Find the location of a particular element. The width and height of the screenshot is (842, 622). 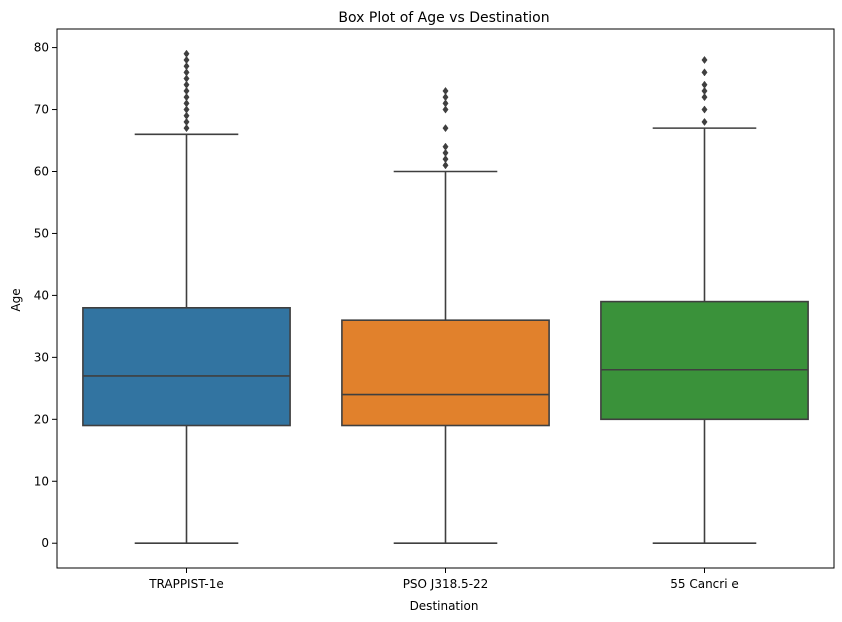

y-tick-label: 40 is located at coordinates (41, 295).